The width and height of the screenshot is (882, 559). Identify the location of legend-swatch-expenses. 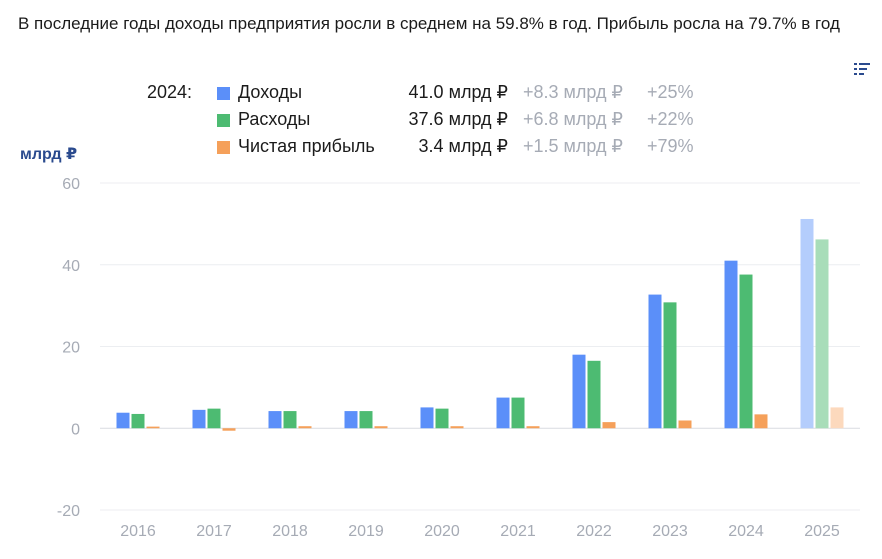
(223, 120).